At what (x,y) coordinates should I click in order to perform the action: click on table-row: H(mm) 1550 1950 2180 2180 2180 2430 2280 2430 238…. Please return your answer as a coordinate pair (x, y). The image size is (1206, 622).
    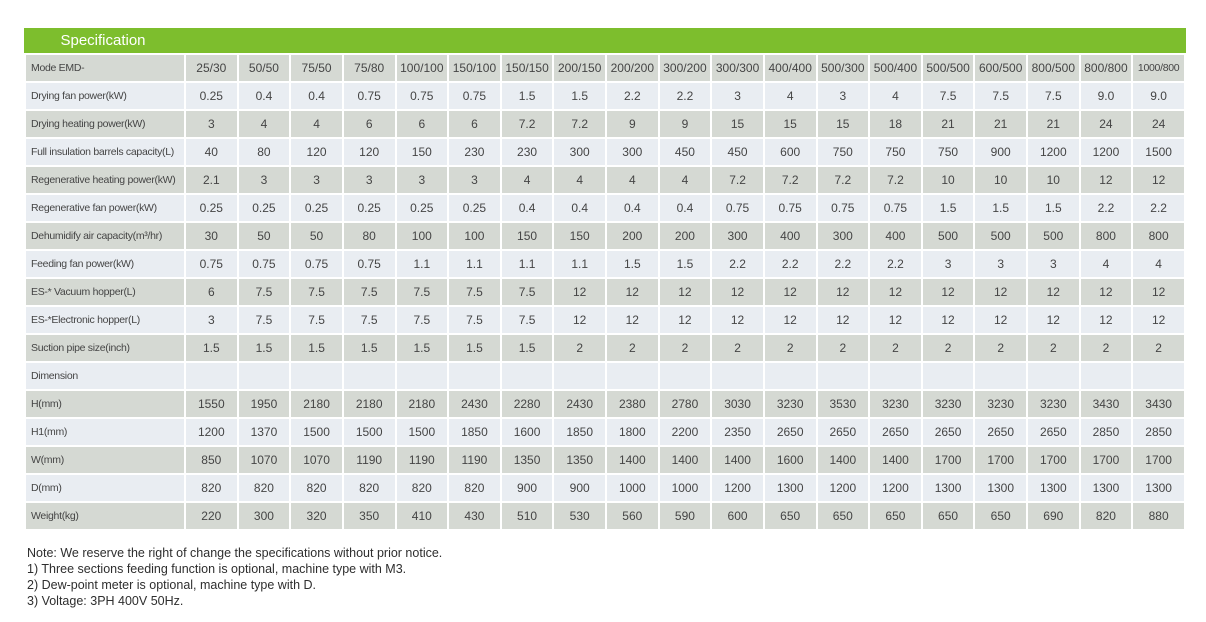
    Looking at the image, I should click on (605, 404).